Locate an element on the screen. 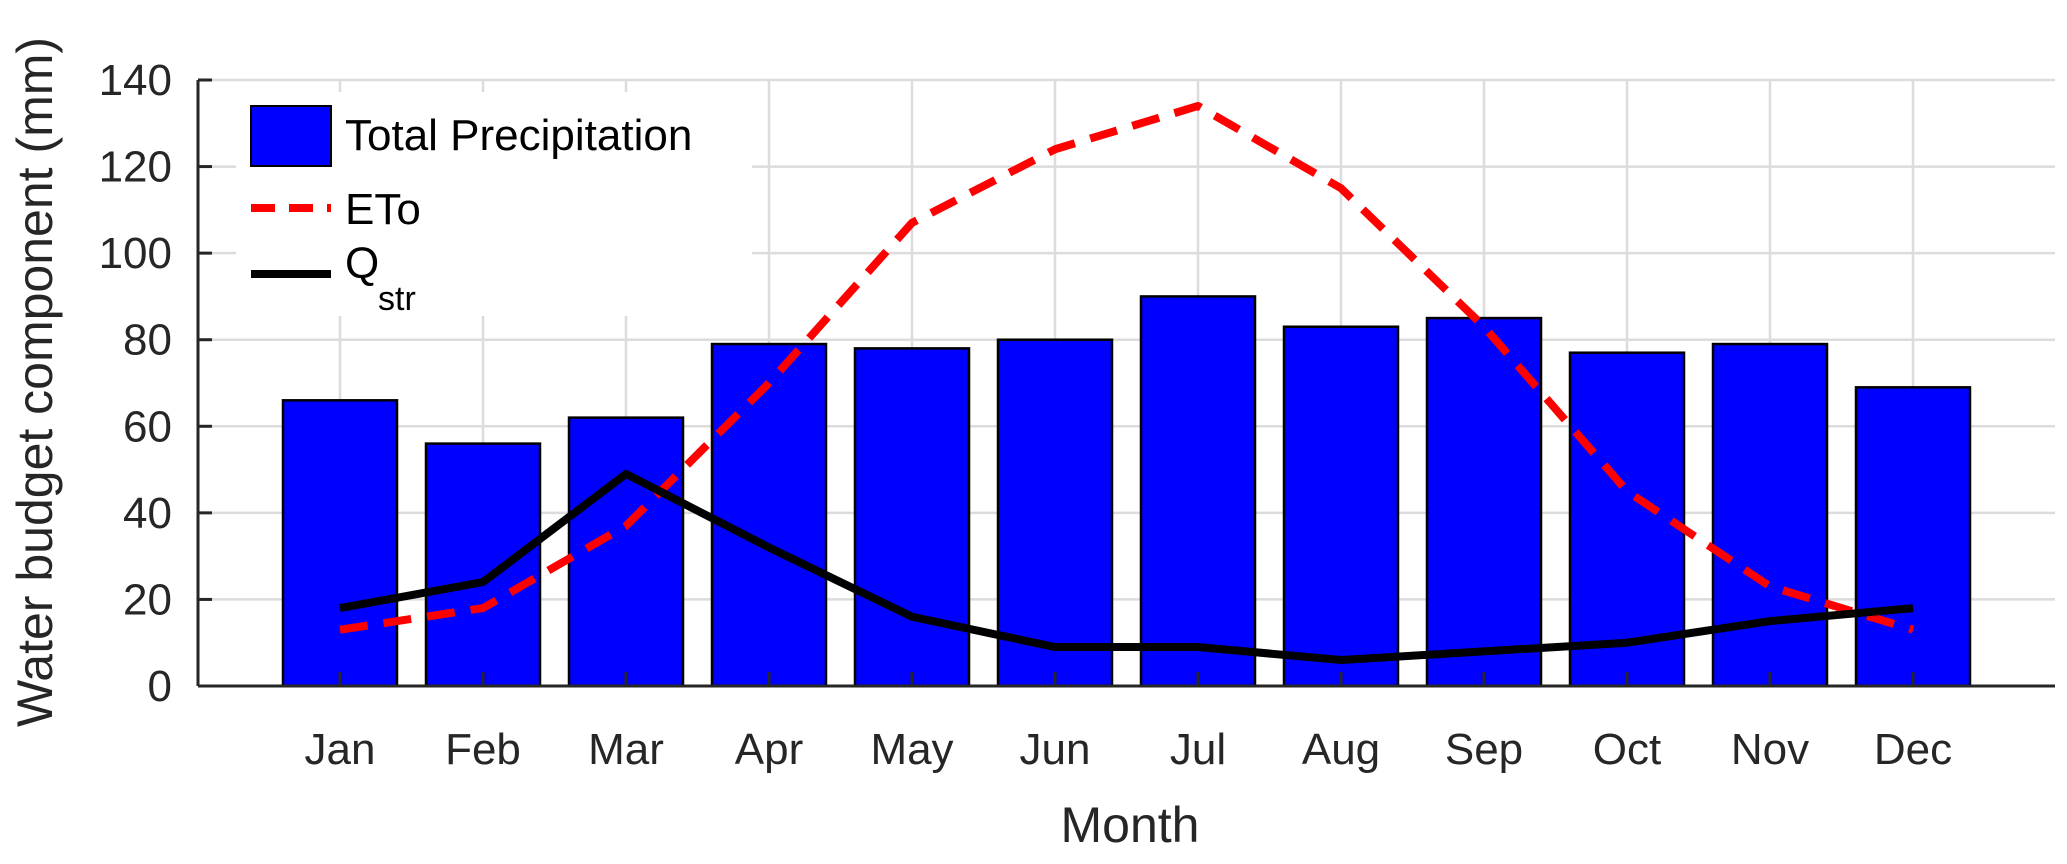  bar-precipitation-mar is located at coordinates (626, 552).